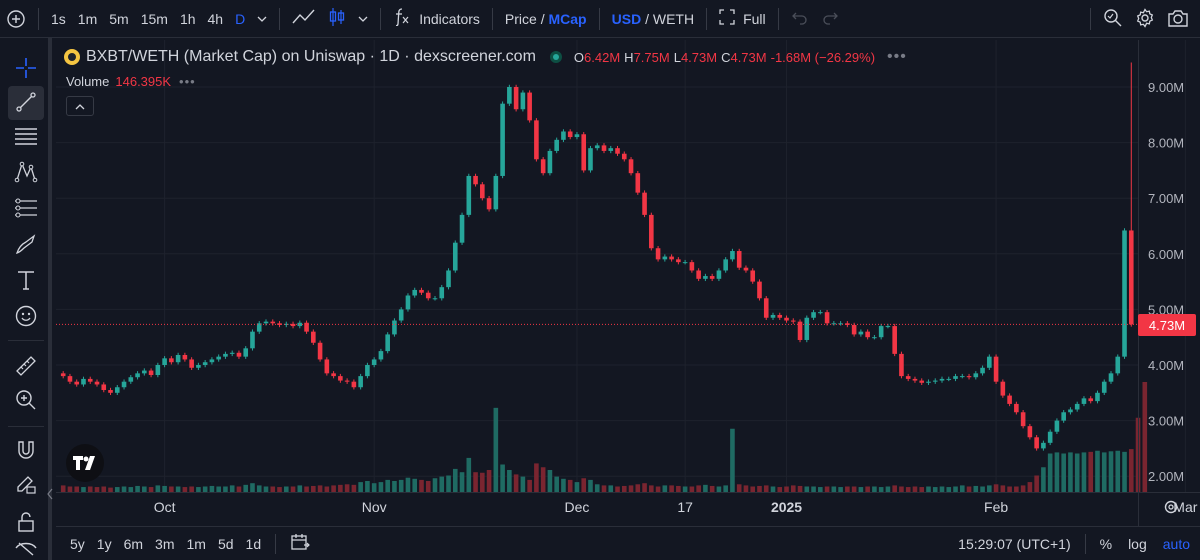  Describe the element at coordinates (165, 507) in the screenshot. I see `x-tick-label: Oct` at that location.